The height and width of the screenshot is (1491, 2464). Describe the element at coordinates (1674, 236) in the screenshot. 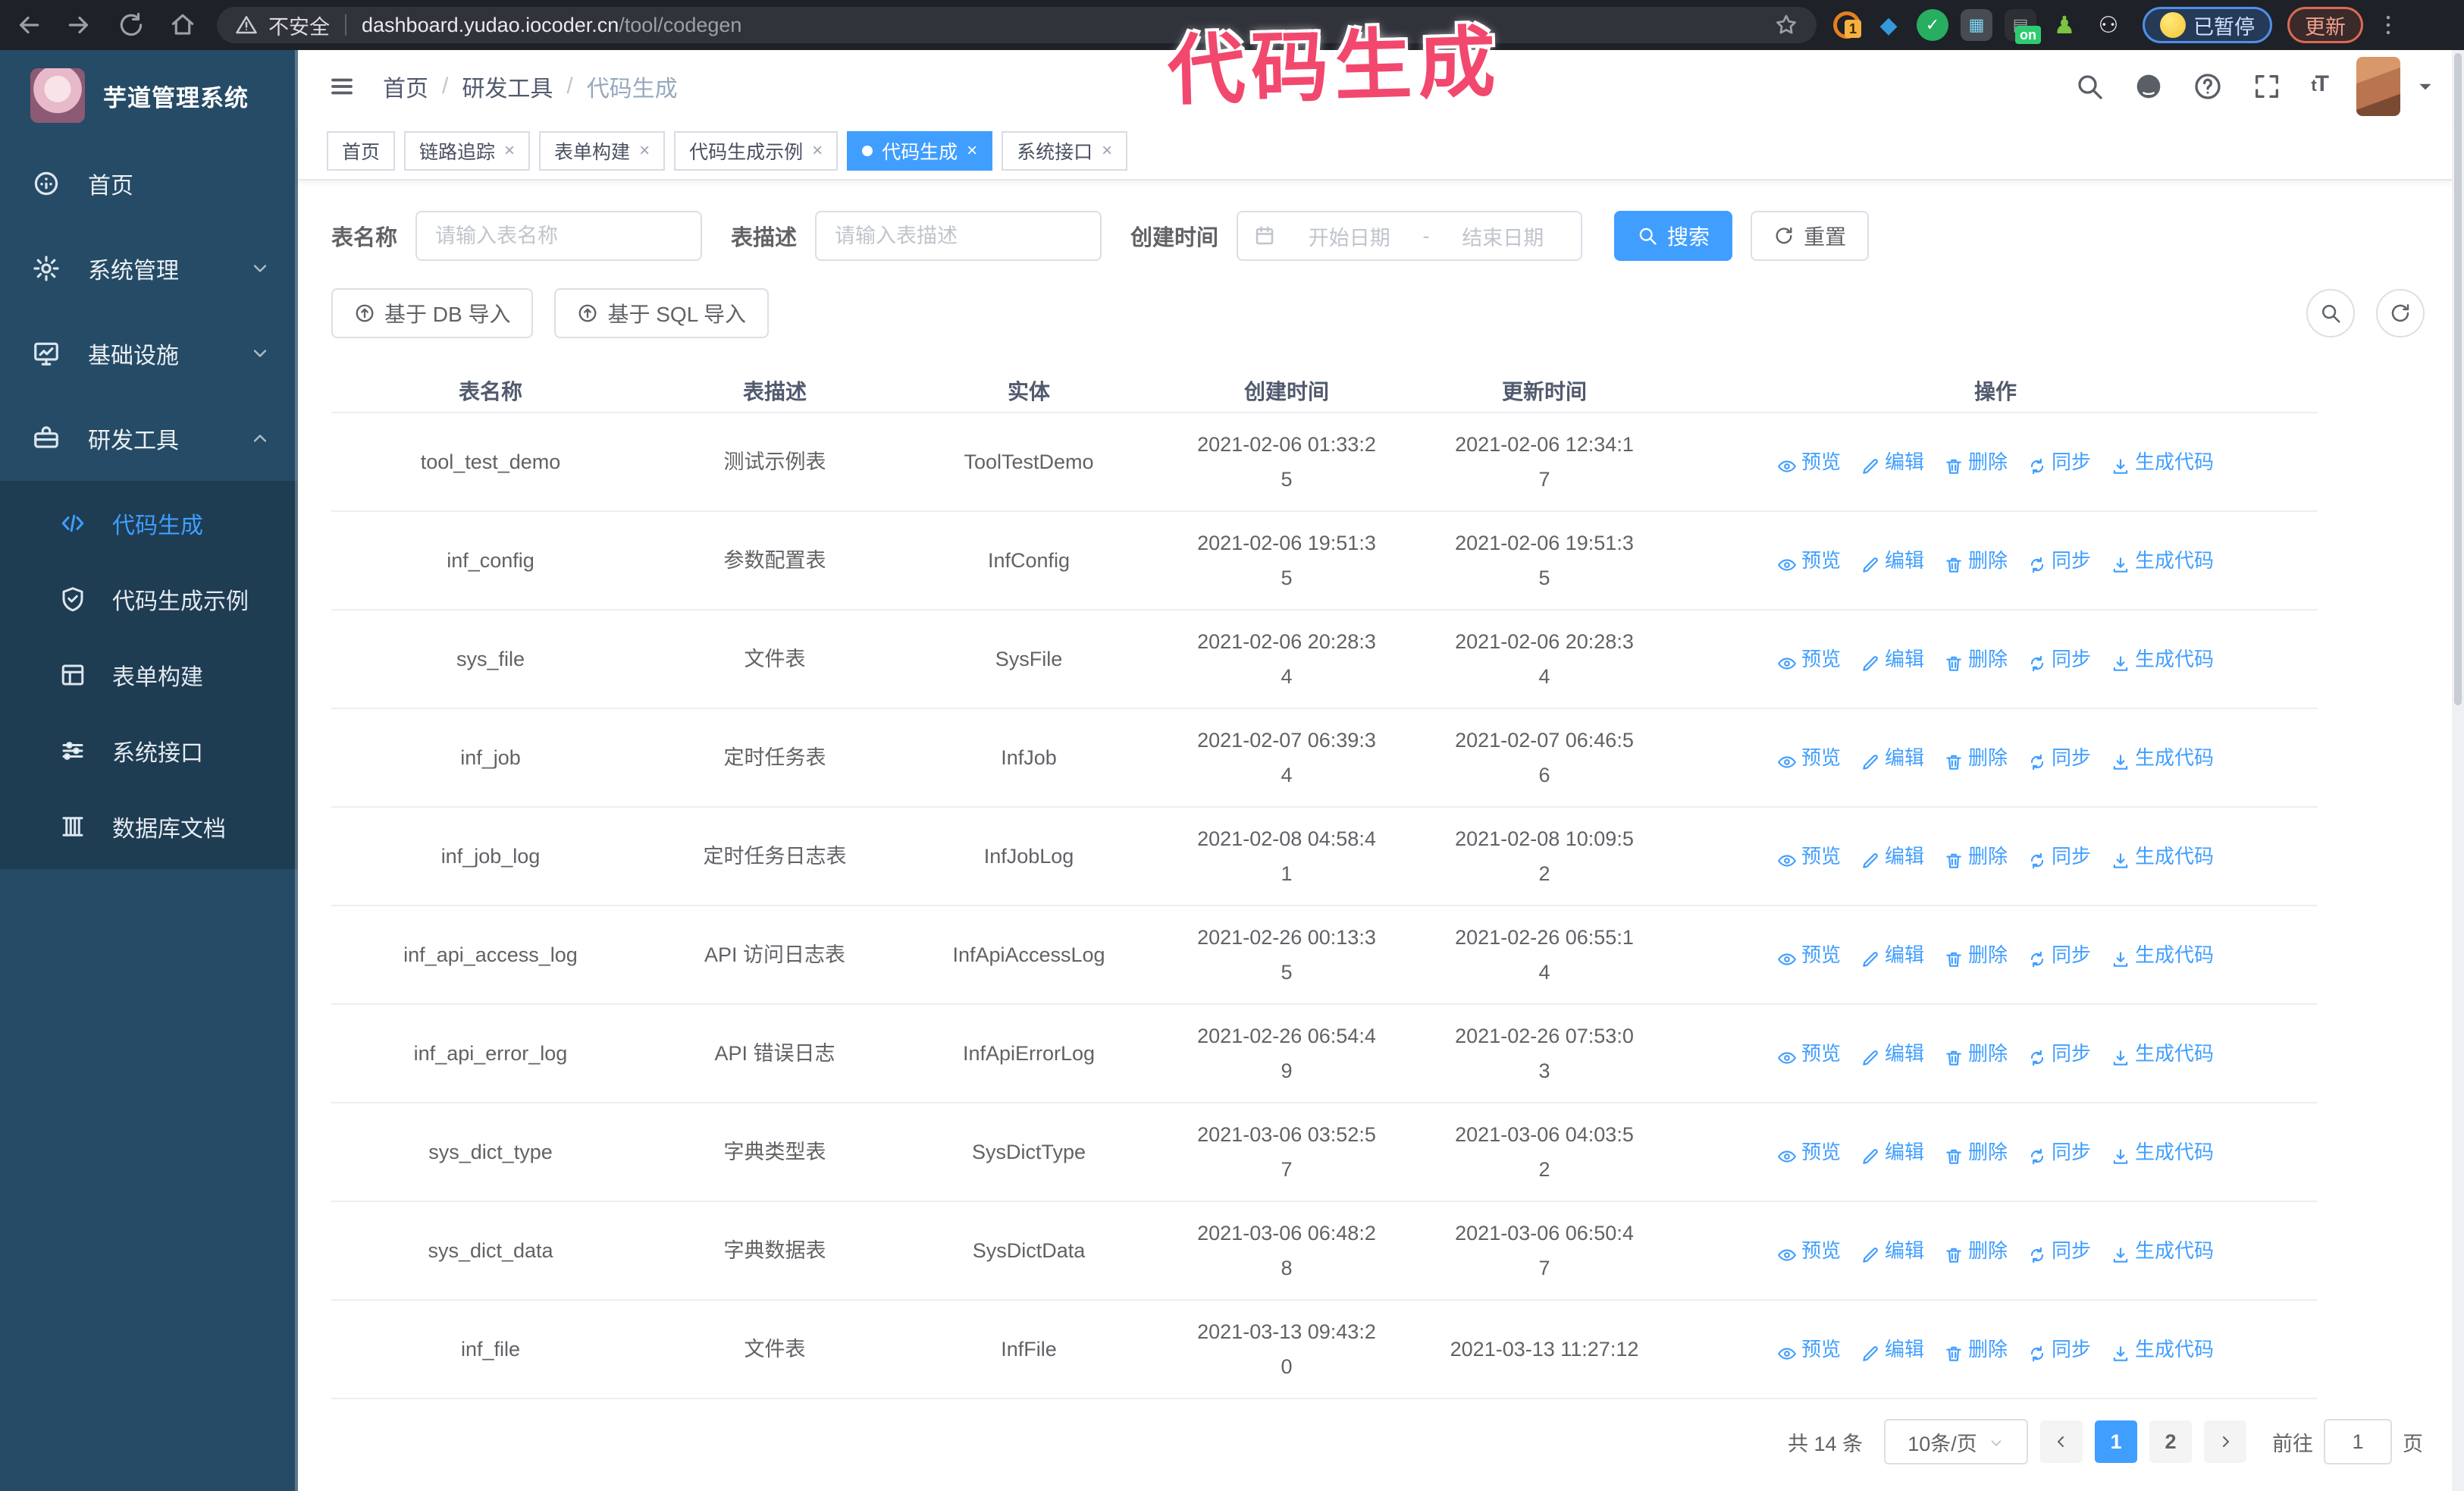

I see `search-button: 搜索` at that location.